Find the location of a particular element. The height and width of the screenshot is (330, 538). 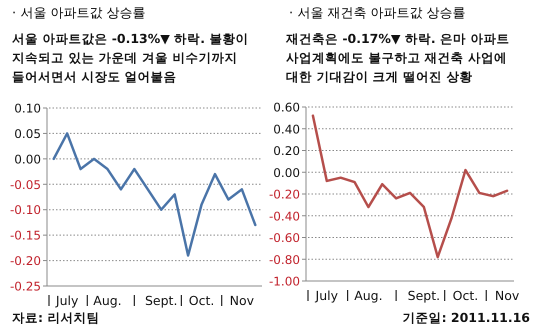

chart-title: · 서울 재건축 아파트값 상승률 is located at coordinates (377, 13).